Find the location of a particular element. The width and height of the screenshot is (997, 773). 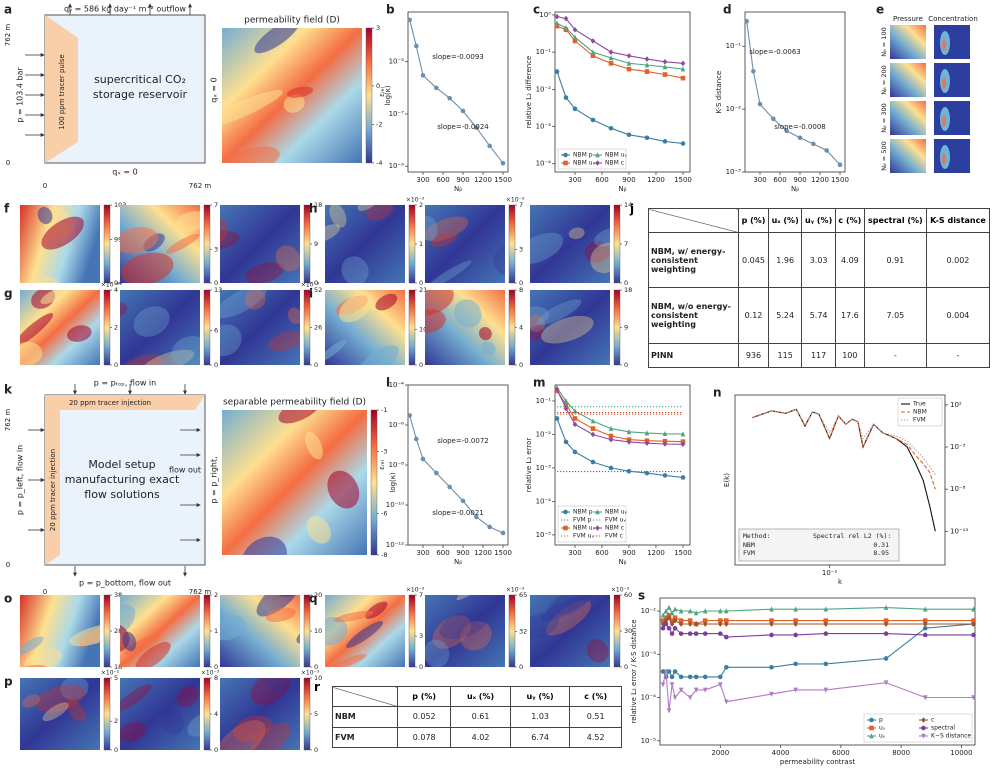

concentration-image is located at coordinates (952, 42).